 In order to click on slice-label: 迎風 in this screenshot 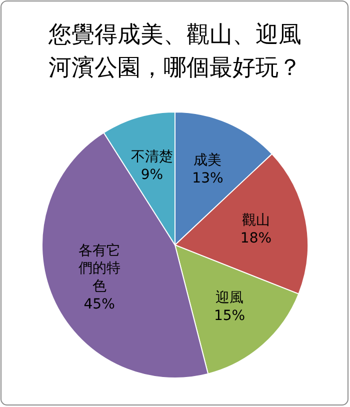, I will do `click(230, 298)`.